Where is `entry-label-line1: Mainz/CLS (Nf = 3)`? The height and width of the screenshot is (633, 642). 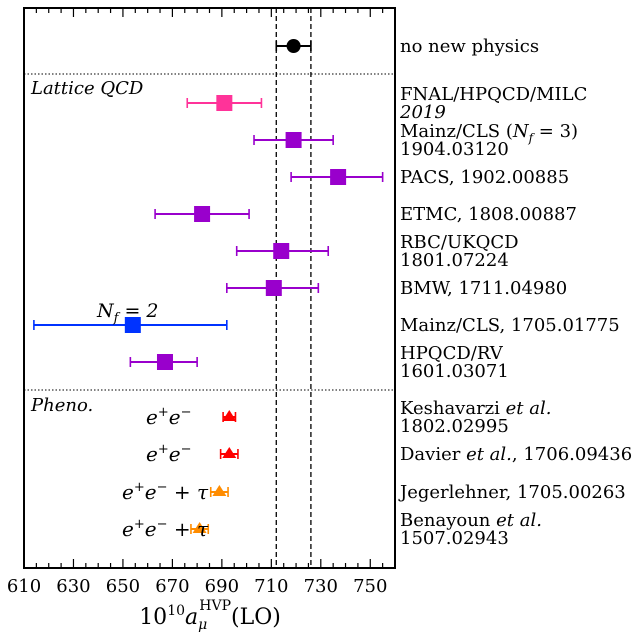 entry-label-line1: Mainz/CLS (Nf = 3) is located at coordinates (489, 133).